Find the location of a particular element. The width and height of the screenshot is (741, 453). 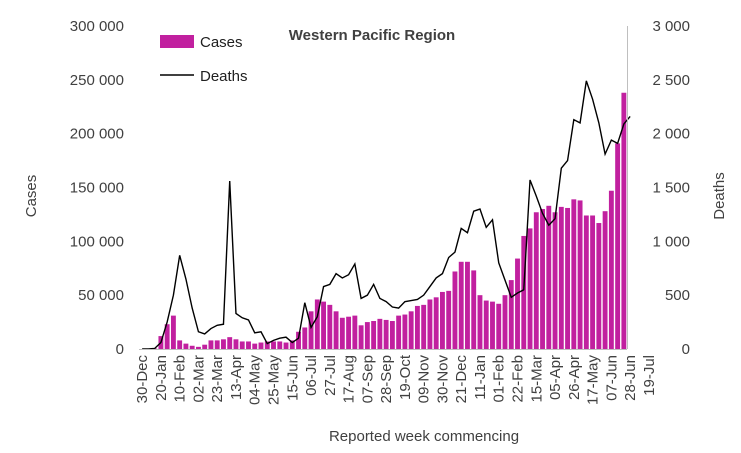

x-tick-label: 23-Mar is located at coordinates (217, 379).